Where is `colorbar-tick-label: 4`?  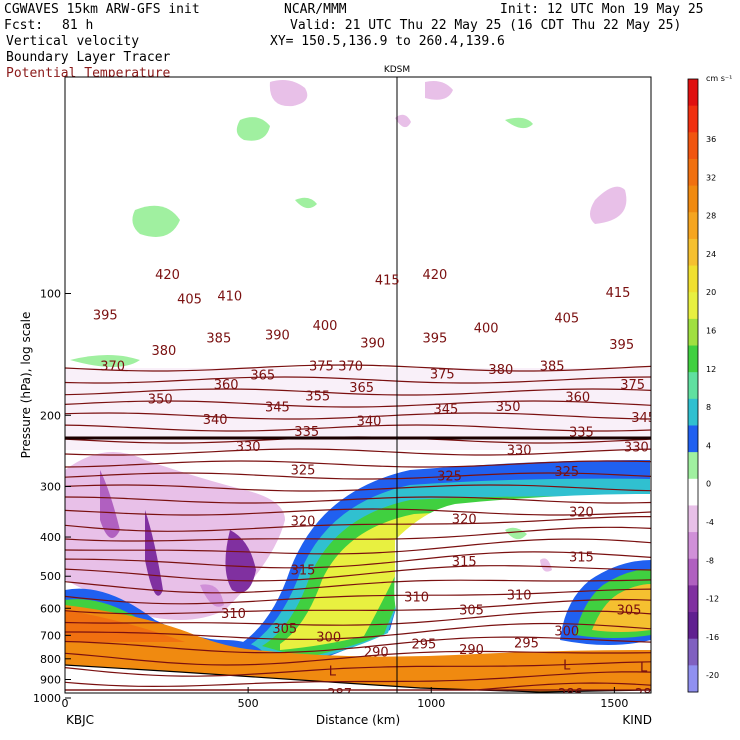 colorbar-tick-label: 4 is located at coordinates (708, 445).